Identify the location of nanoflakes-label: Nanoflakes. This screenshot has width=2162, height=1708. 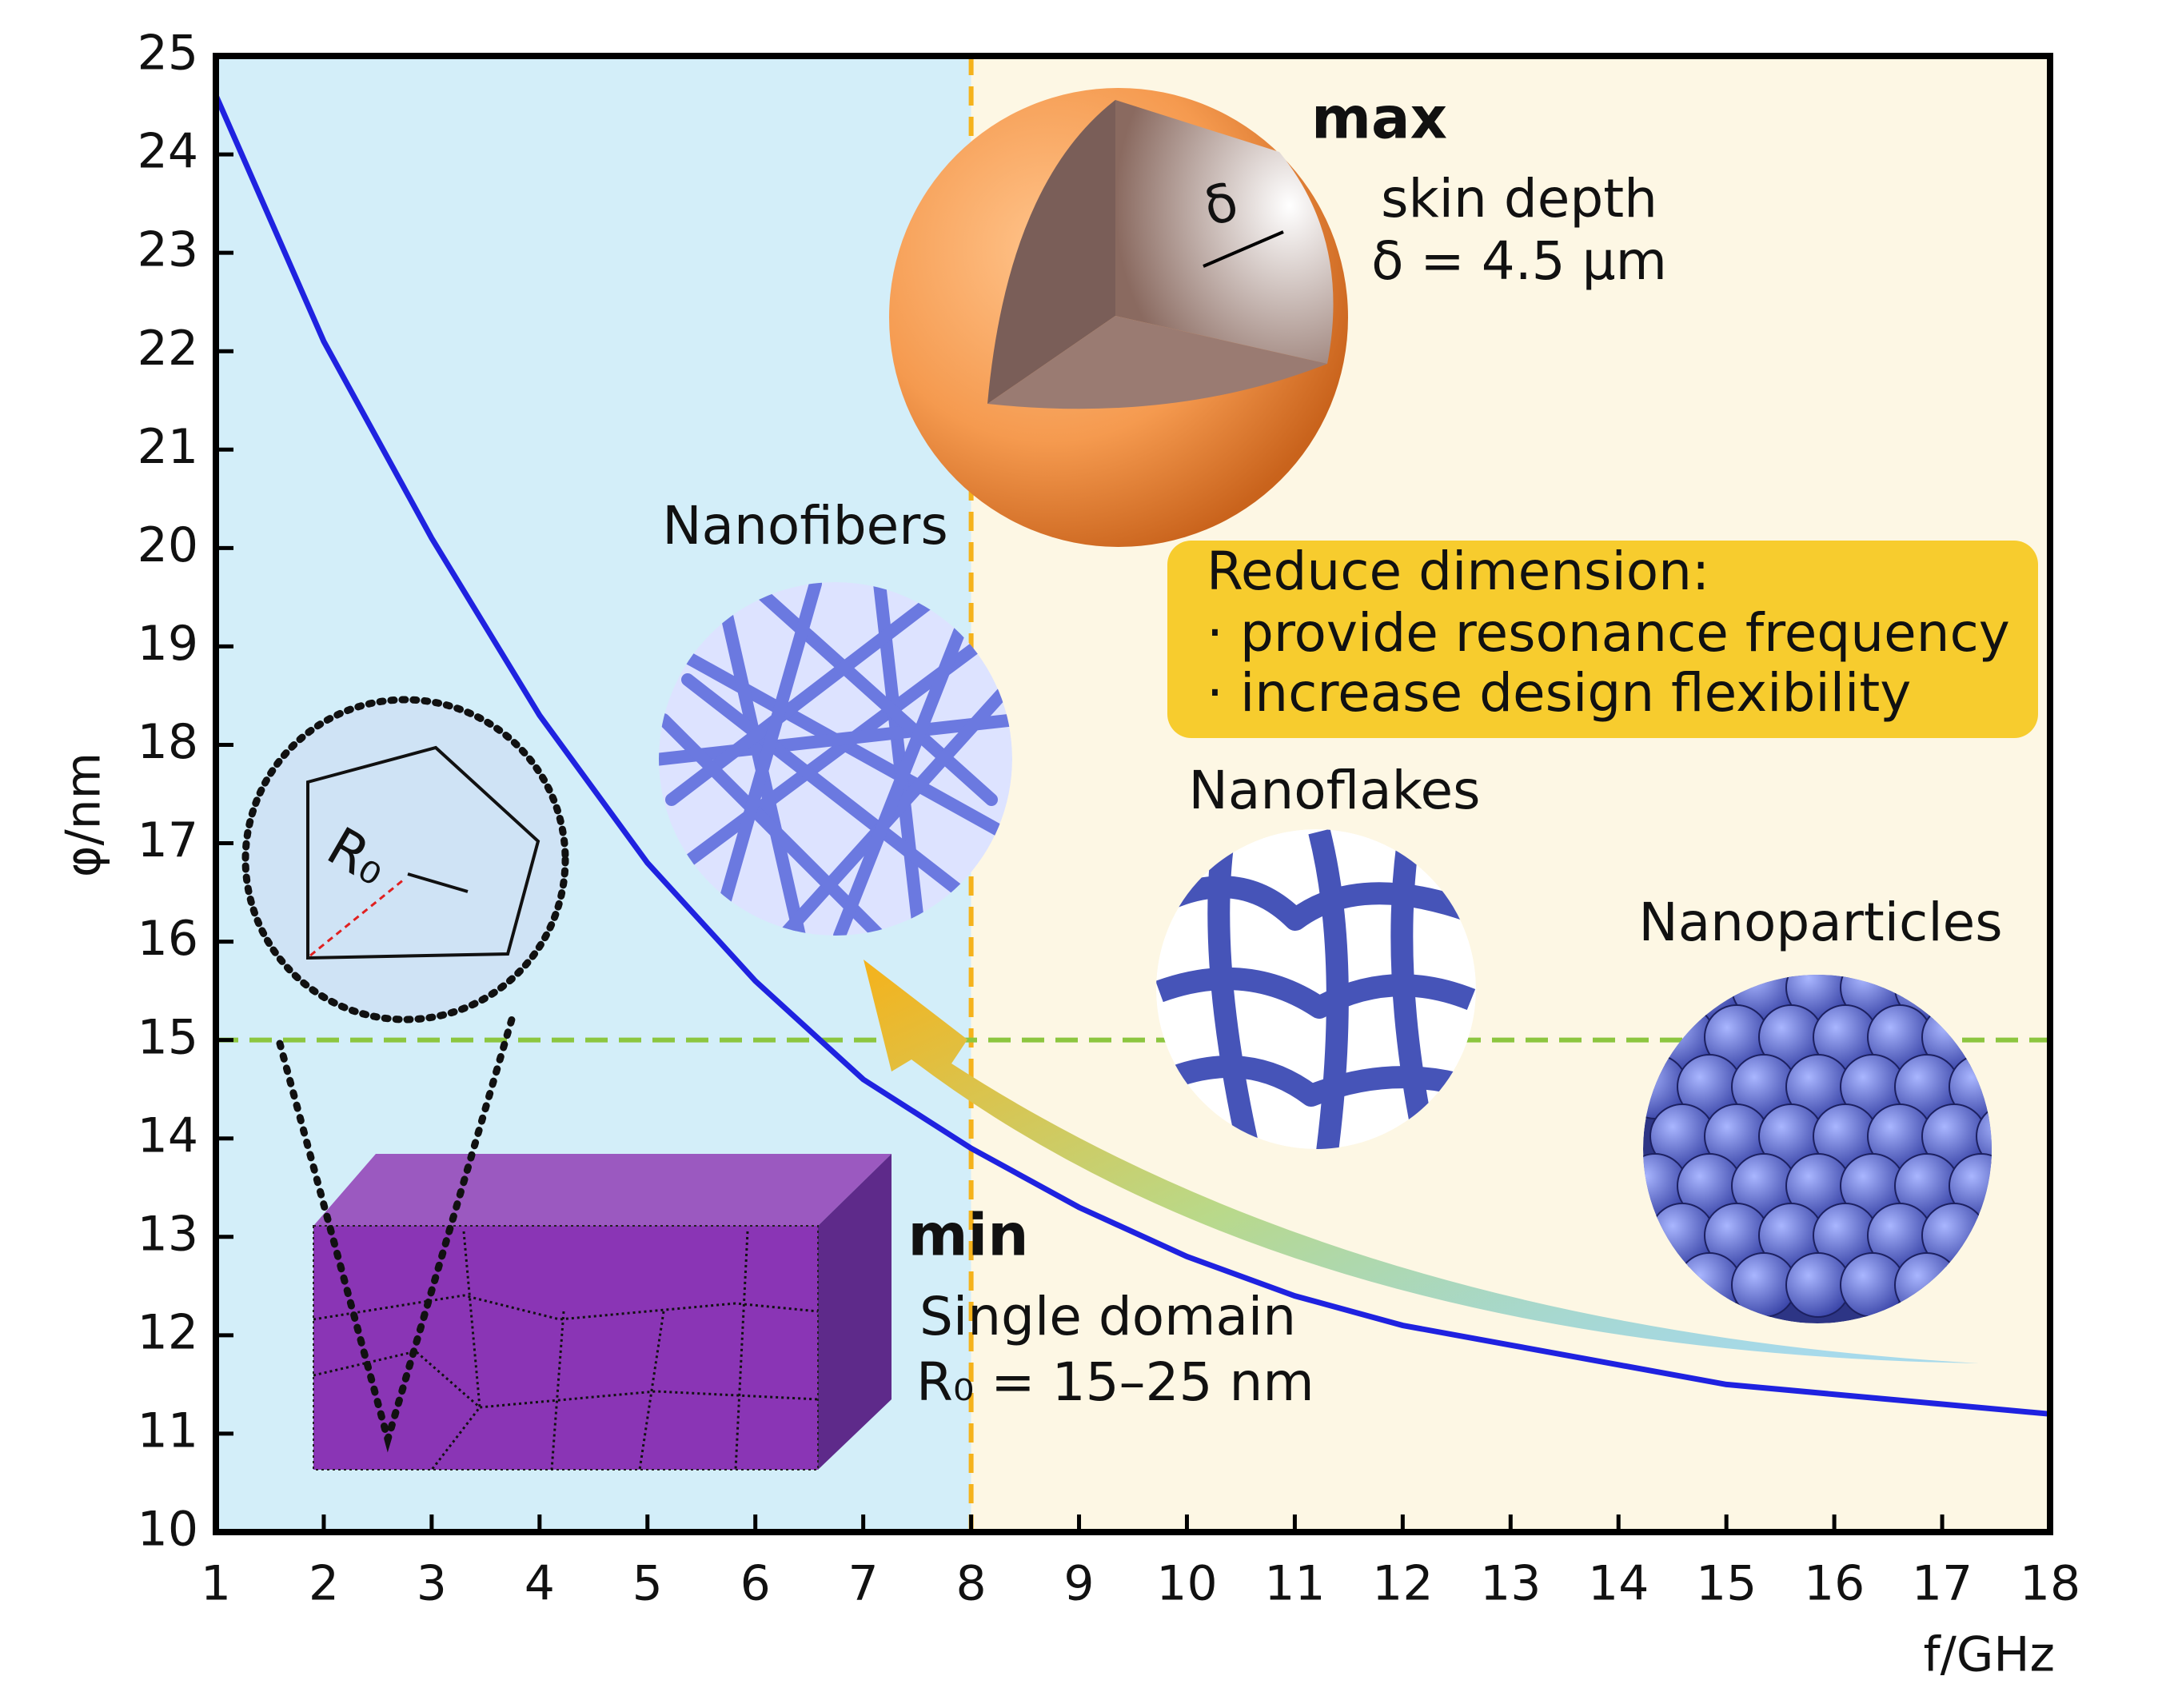
(1335, 790).